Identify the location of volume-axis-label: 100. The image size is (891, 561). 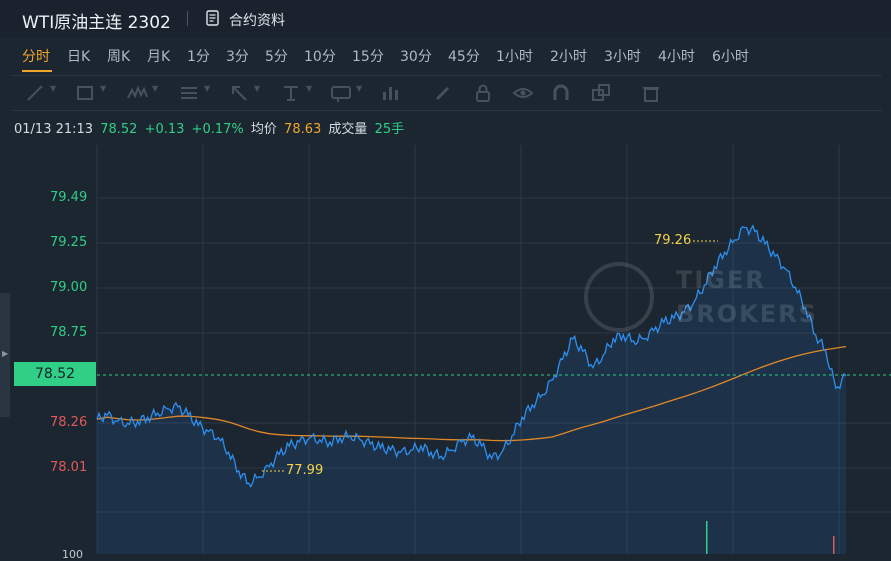
(72, 554).